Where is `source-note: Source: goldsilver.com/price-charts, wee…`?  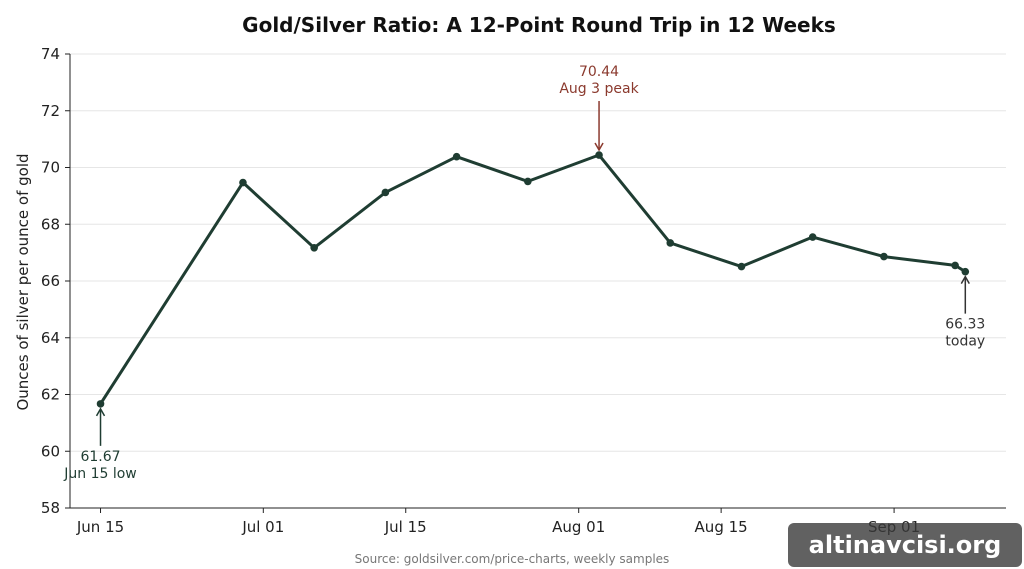 source-note: Source: goldsilver.com/price-charts, wee… is located at coordinates (512, 559).